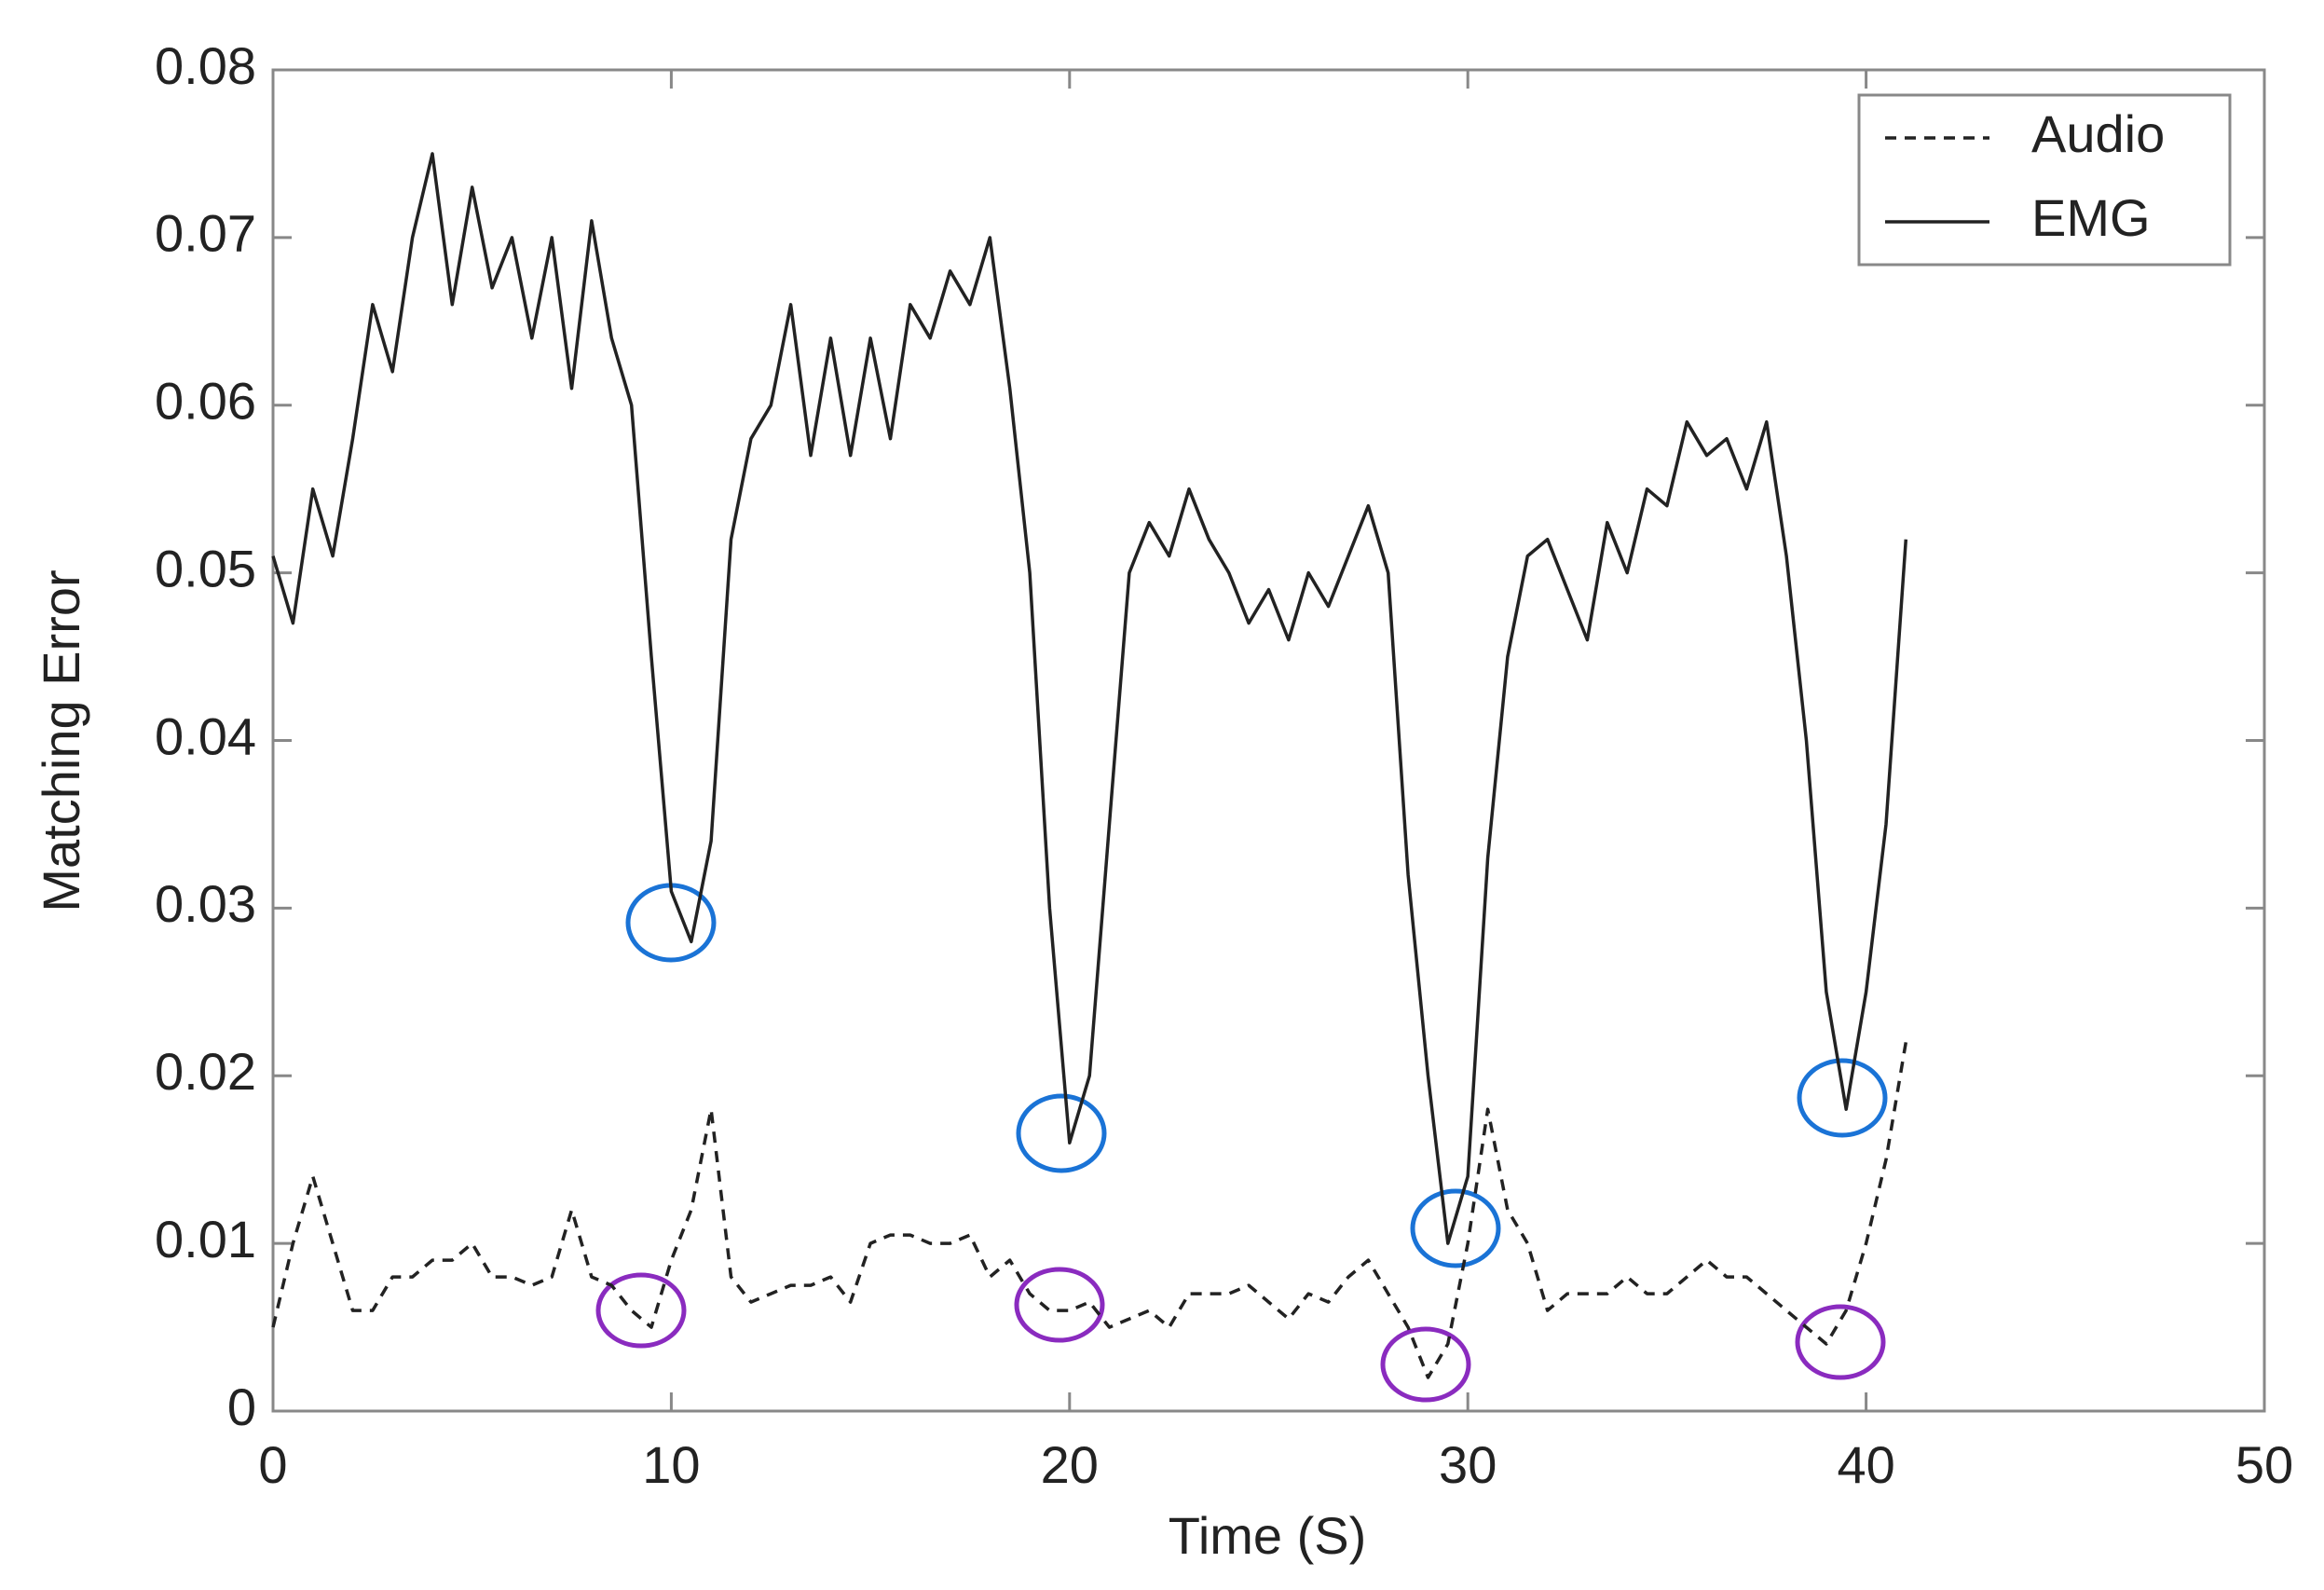 This screenshot has width=2324, height=1590. I want to click on y-tick-label: 0.03, so click(205, 903).